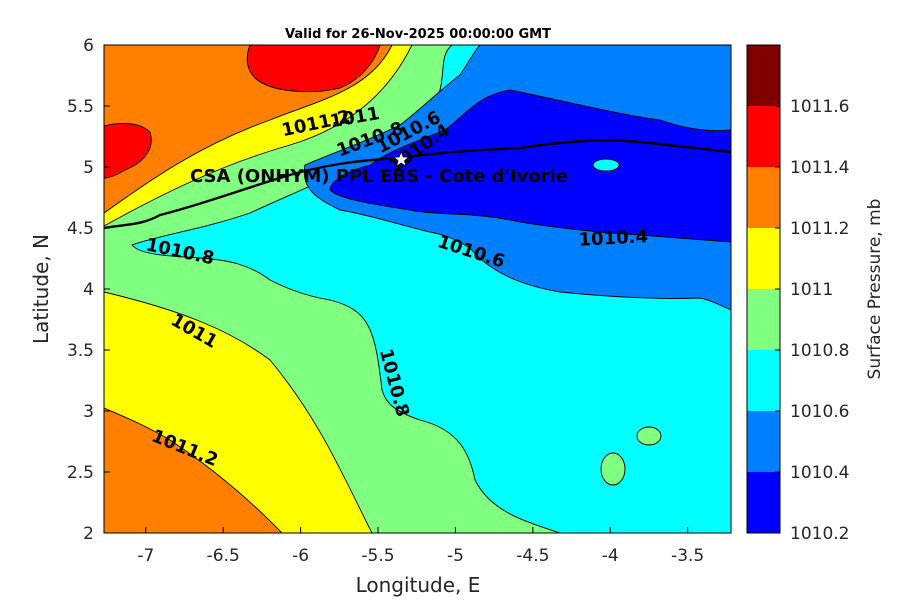 Image resolution: width=900 pixels, height=600 pixels. Describe the element at coordinates (420, 546) in the screenshot. I see `x-axis: -7 -6.5 -6 -5.5 -5 -4.5 -4 -3.5` at that location.